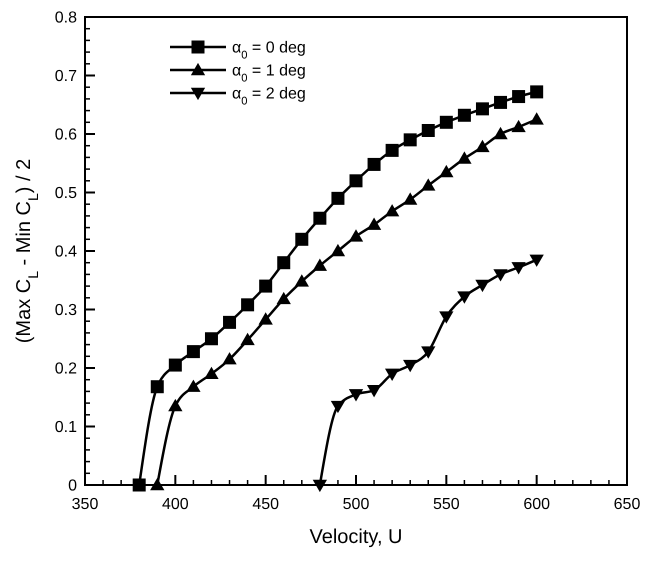 This screenshot has height=571, width=660. Describe the element at coordinates (73, 486) in the screenshot. I see `y-tick-label: 0` at that location.